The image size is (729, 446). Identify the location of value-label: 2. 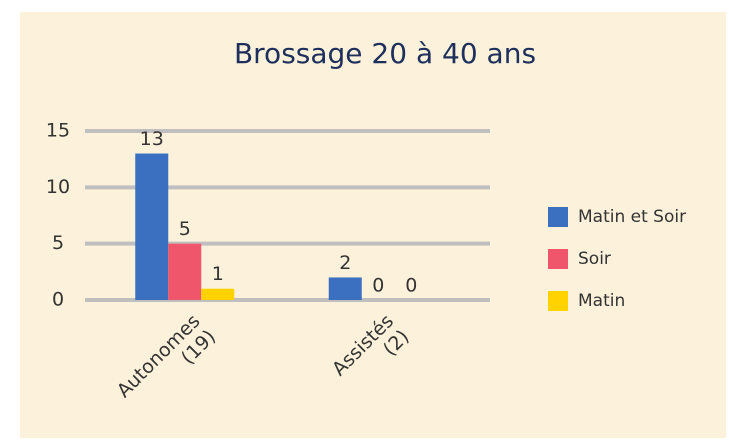
(345, 263).